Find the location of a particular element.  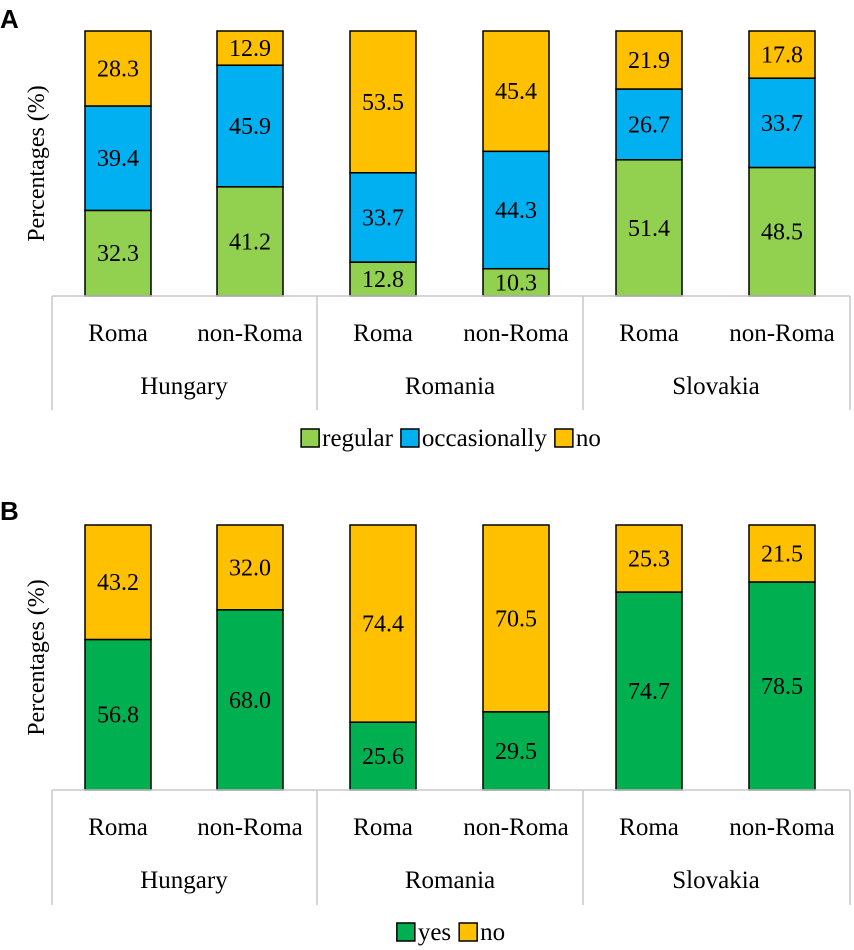

legend: yes no is located at coordinates (450, 932).